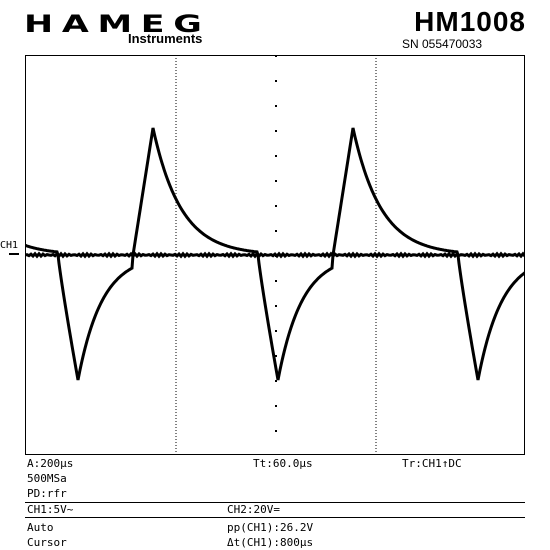  What do you see at coordinates (47, 478) in the screenshot?
I see `sample-rate-readout: 500MSa` at bounding box center [47, 478].